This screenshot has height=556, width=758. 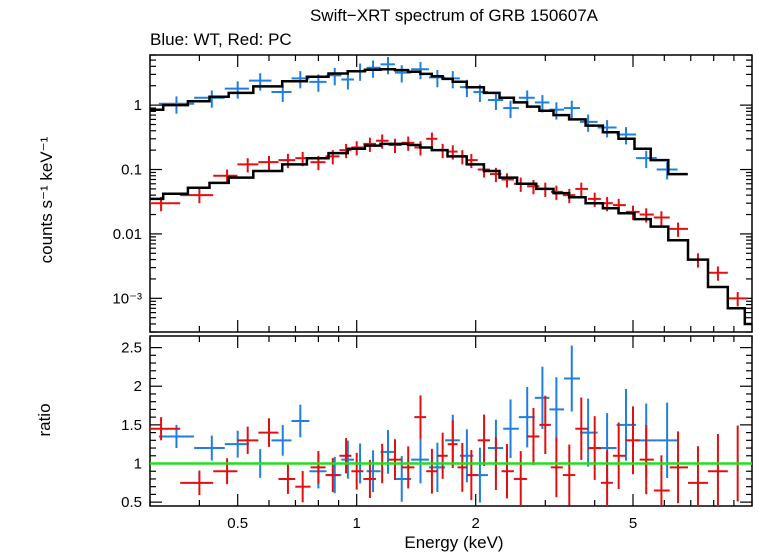 What do you see at coordinates (131, 425) in the screenshot?
I see `ratio-tick-label: 1.5` at bounding box center [131, 425].